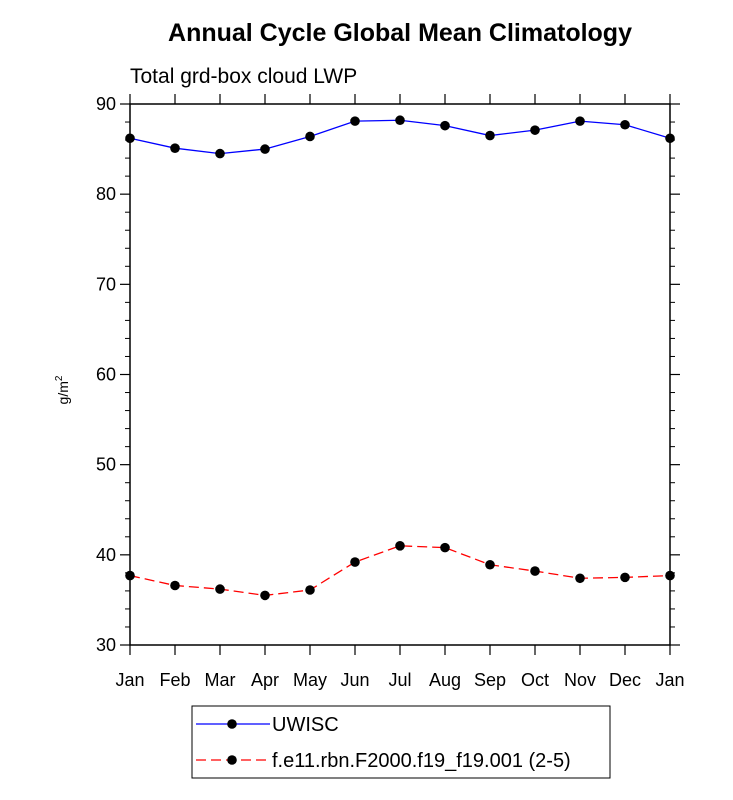 The image size is (733, 800). I want to click on x-tick-label: Jun, so click(354, 680).